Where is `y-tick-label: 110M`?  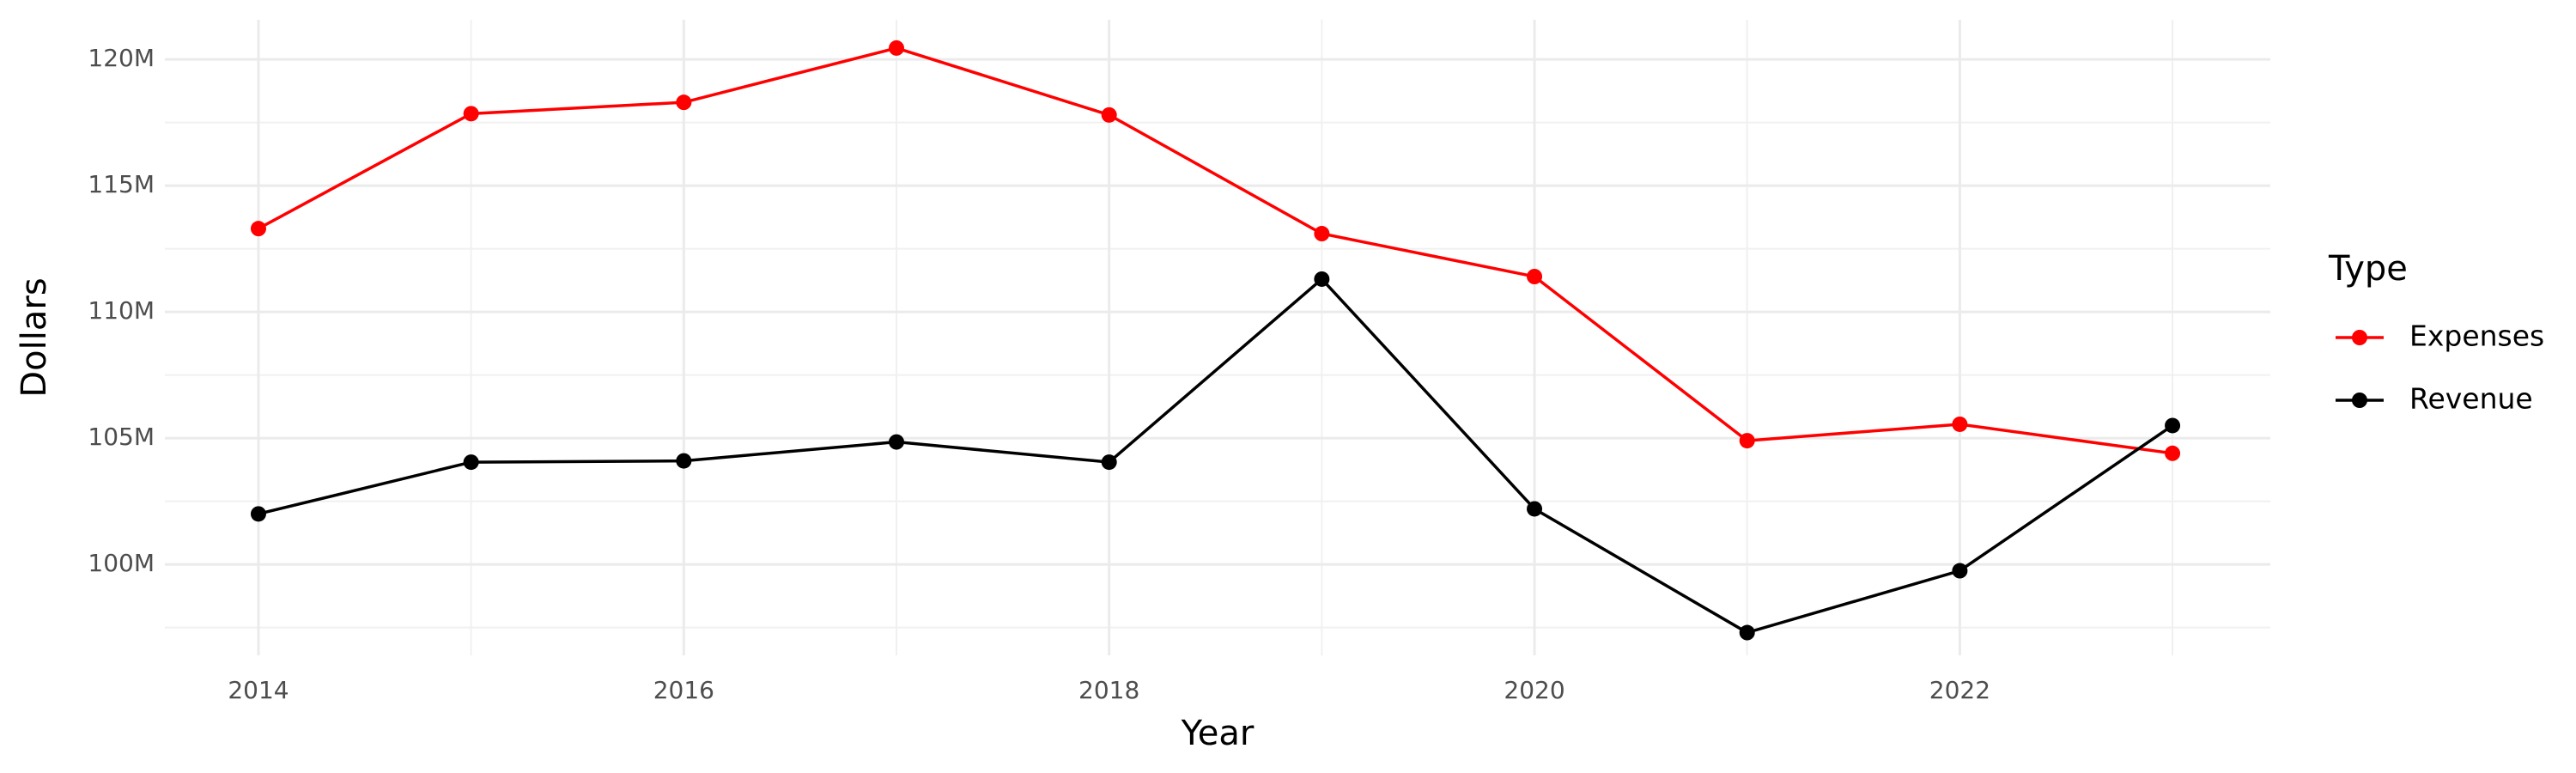 y-tick-label: 110M is located at coordinates (122, 310).